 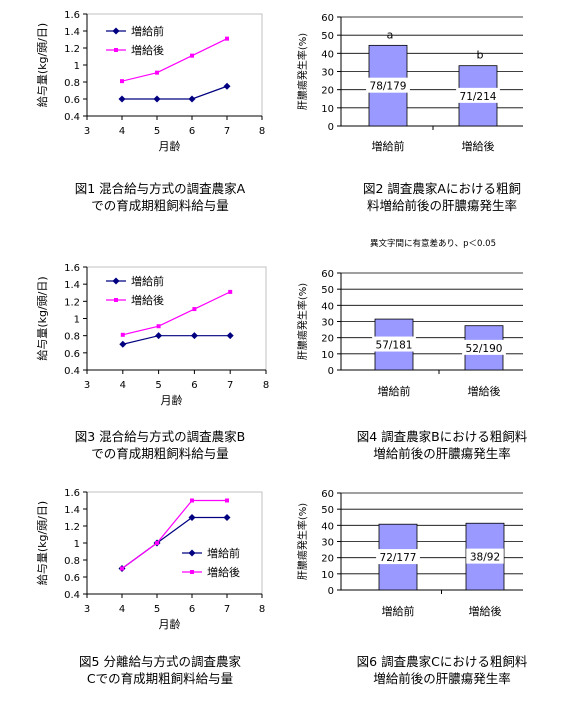 I want to click on x-tick-label: 8, so click(x=262, y=131).